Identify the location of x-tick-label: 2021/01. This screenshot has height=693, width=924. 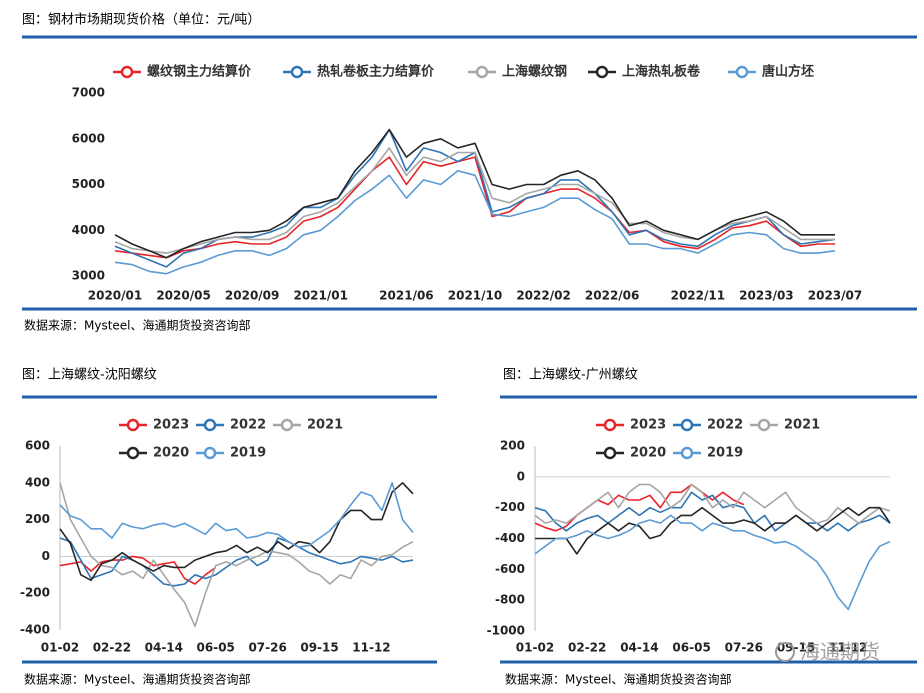
(320, 296).